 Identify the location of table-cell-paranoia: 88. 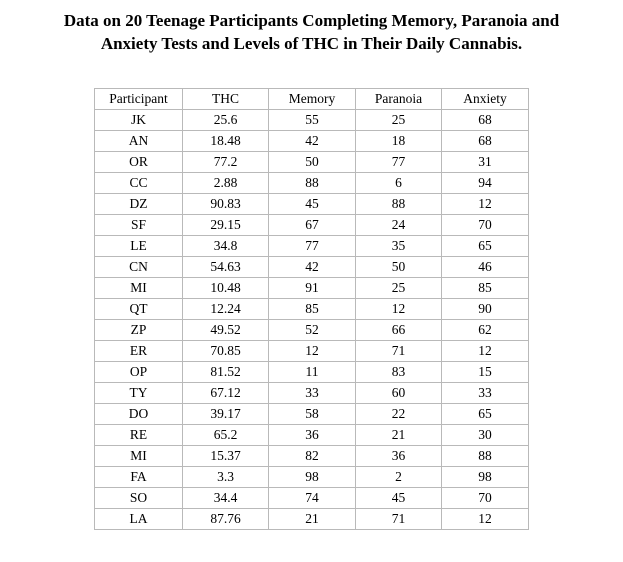
(398, 204).